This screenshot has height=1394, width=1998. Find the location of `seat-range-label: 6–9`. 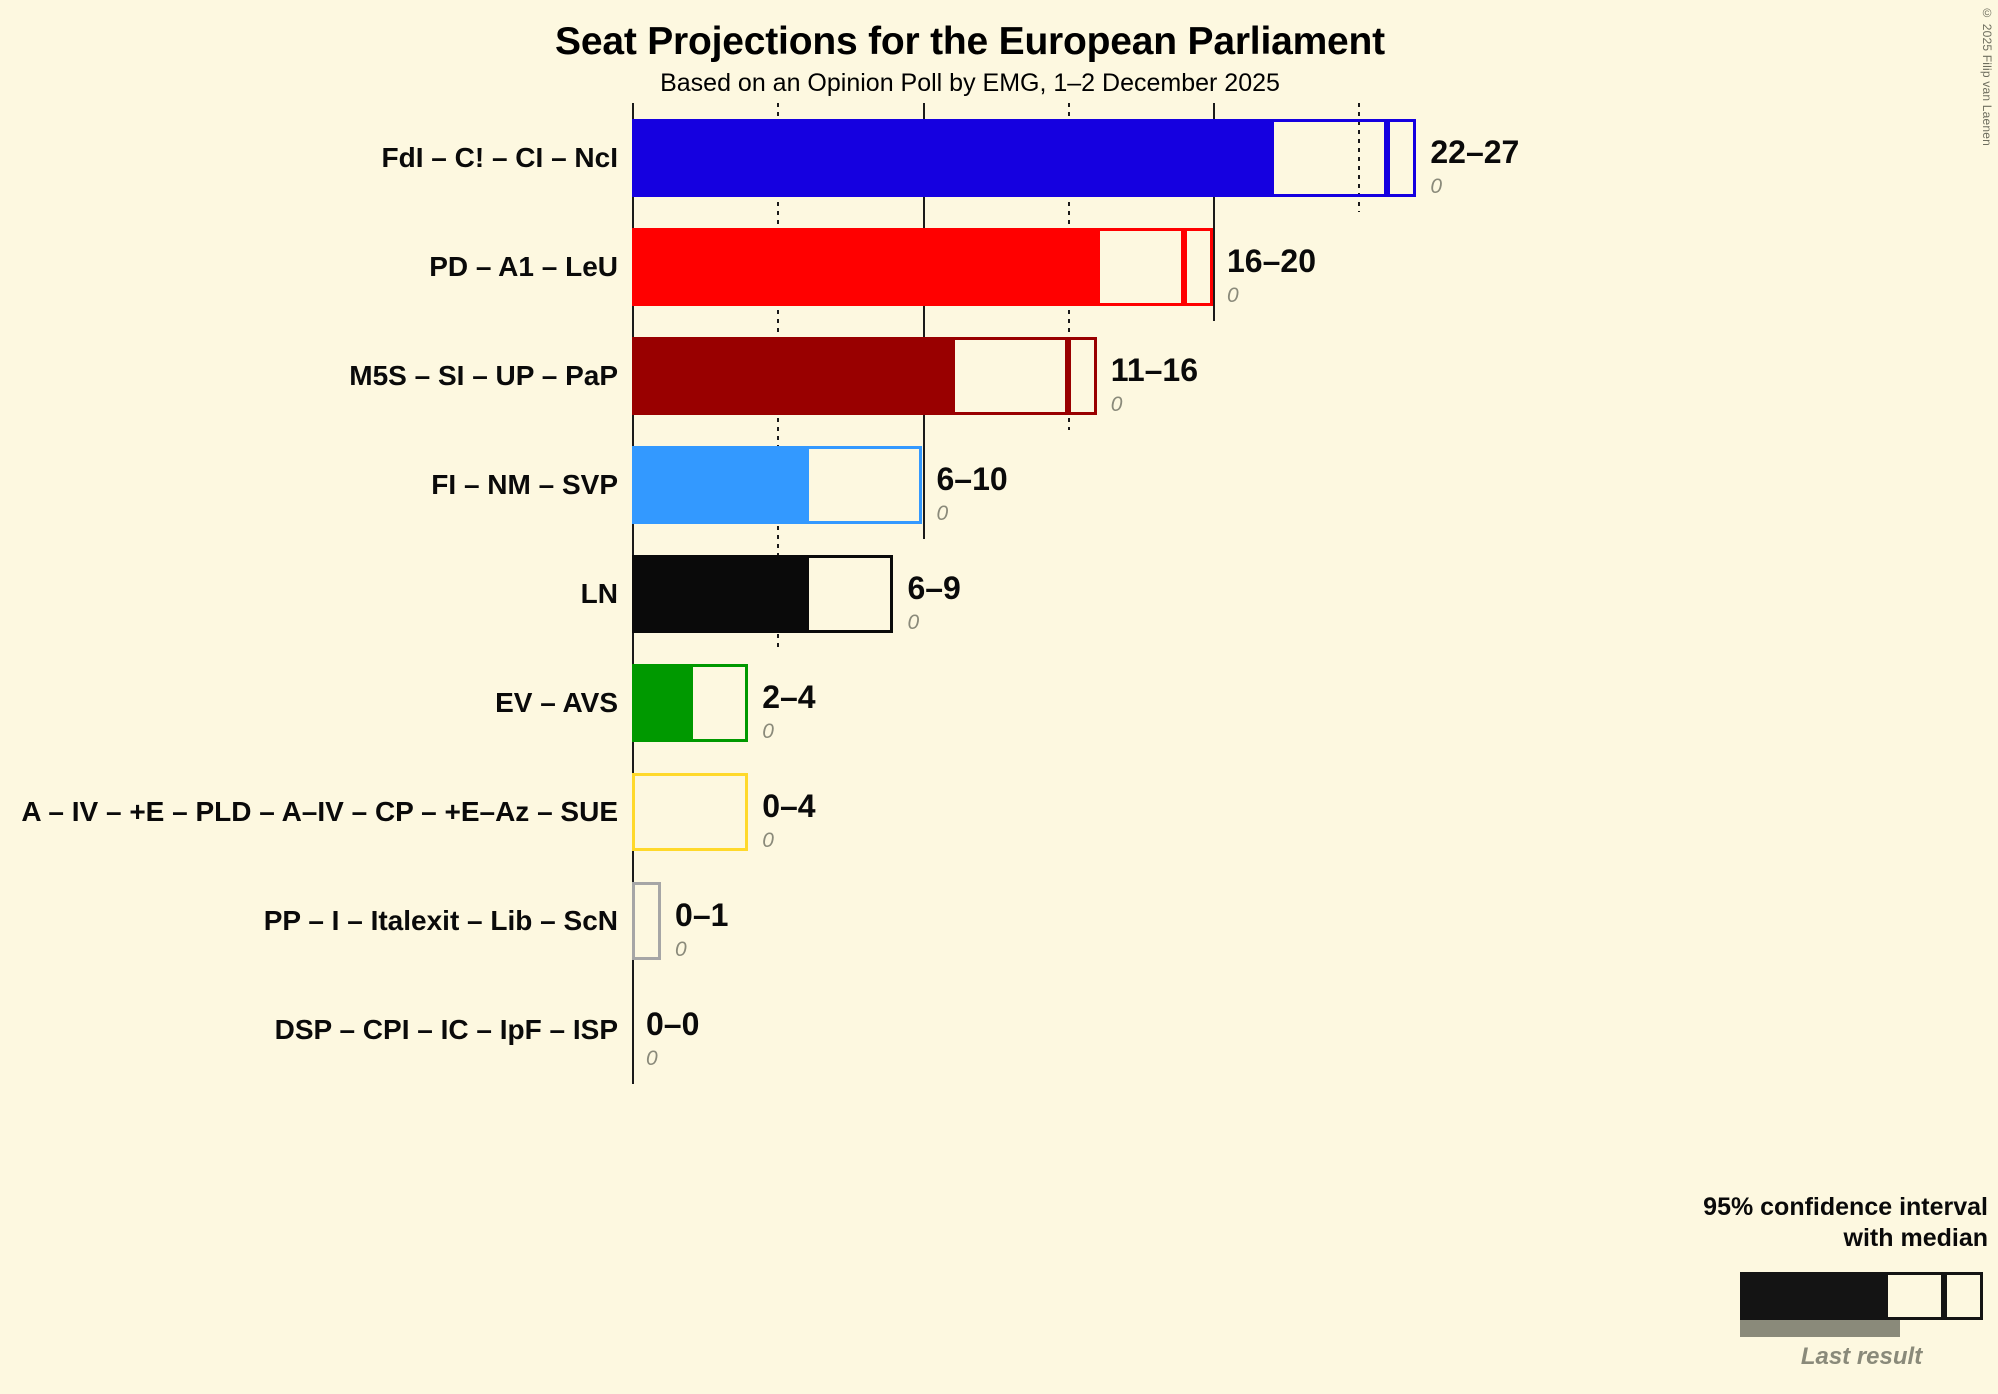

seat-range-label: 6–9 is located at coordinates (934, 587).